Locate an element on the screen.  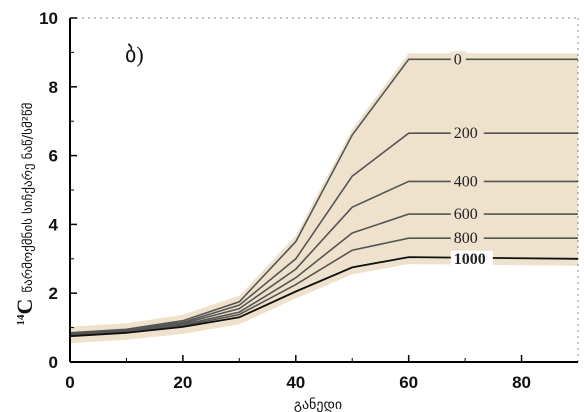
x-tick-label-80: 80 is located at coordinates (521, 382).